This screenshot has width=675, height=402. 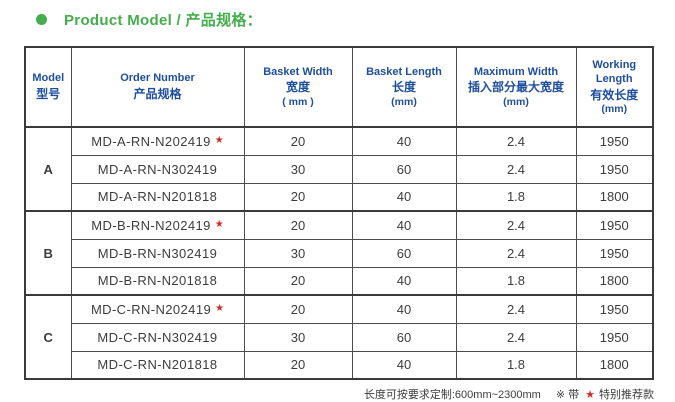 I want to click on table-row: MD-C-RN-N201818 20 40 1.8 1800, so click(x=339, y=365).